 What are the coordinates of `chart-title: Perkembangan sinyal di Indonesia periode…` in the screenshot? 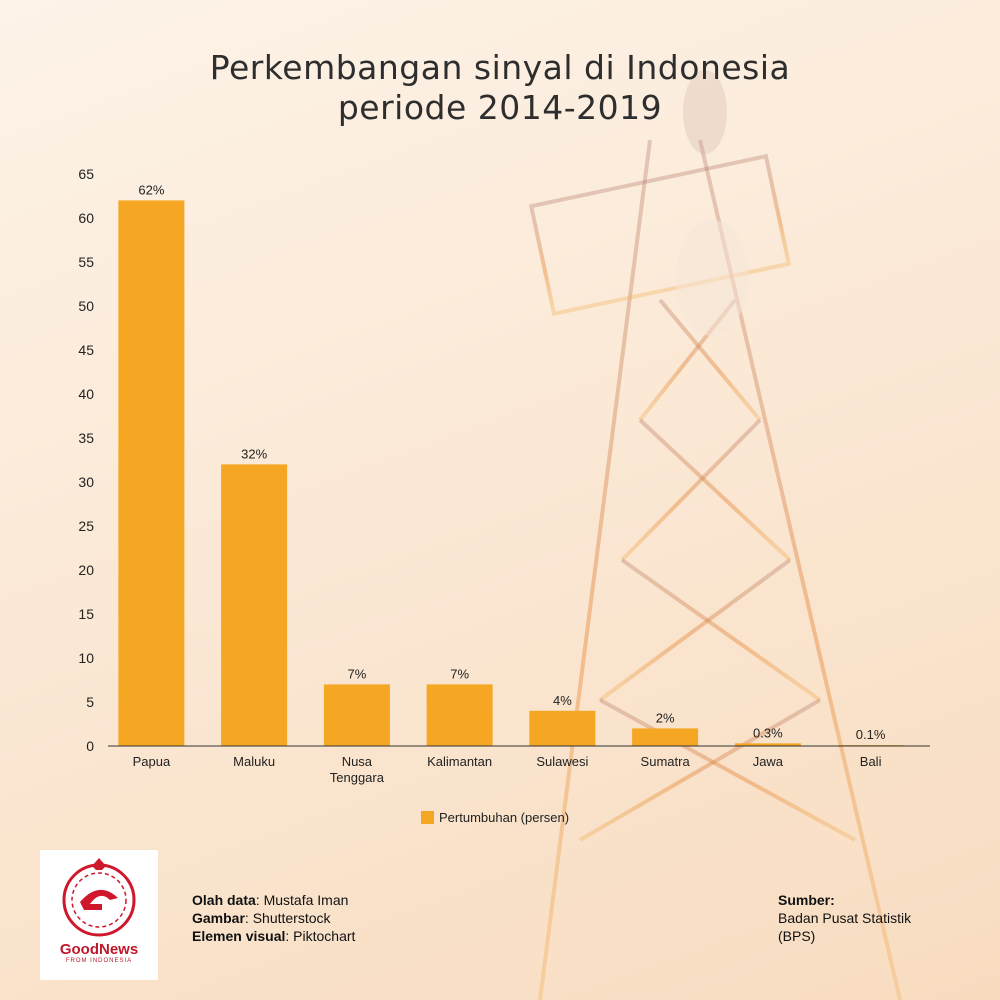 It's located at (500, 88).